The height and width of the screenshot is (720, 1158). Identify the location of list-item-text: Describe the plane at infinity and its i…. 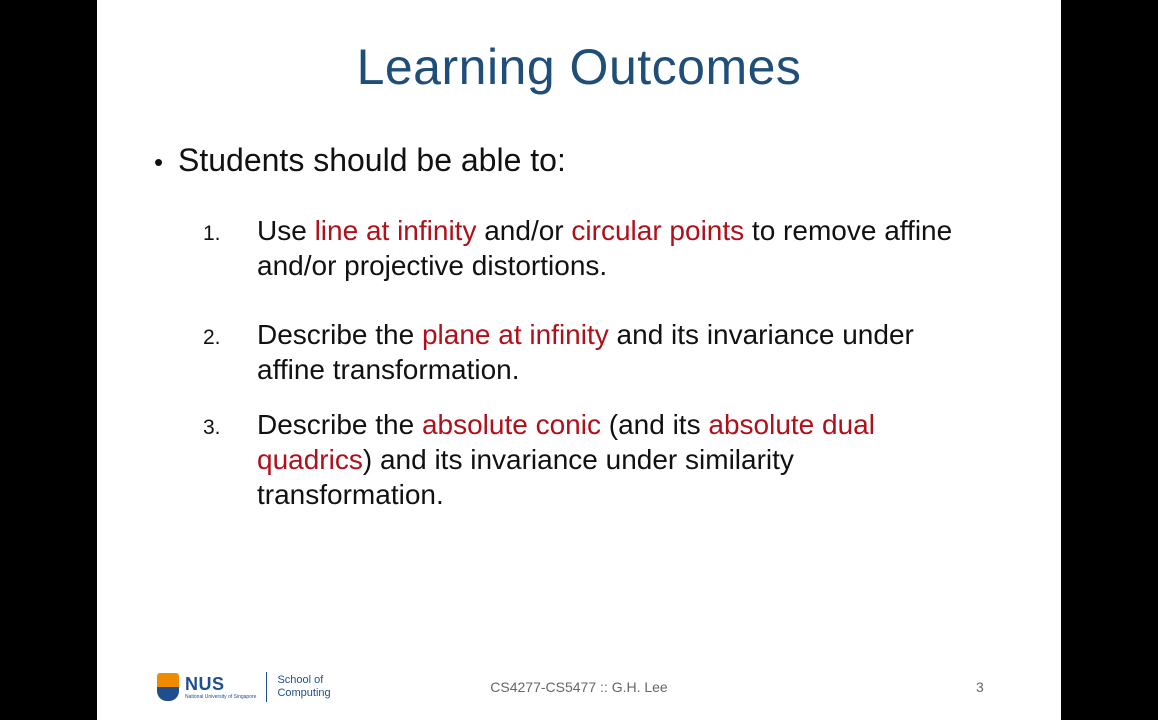
(617, 352).